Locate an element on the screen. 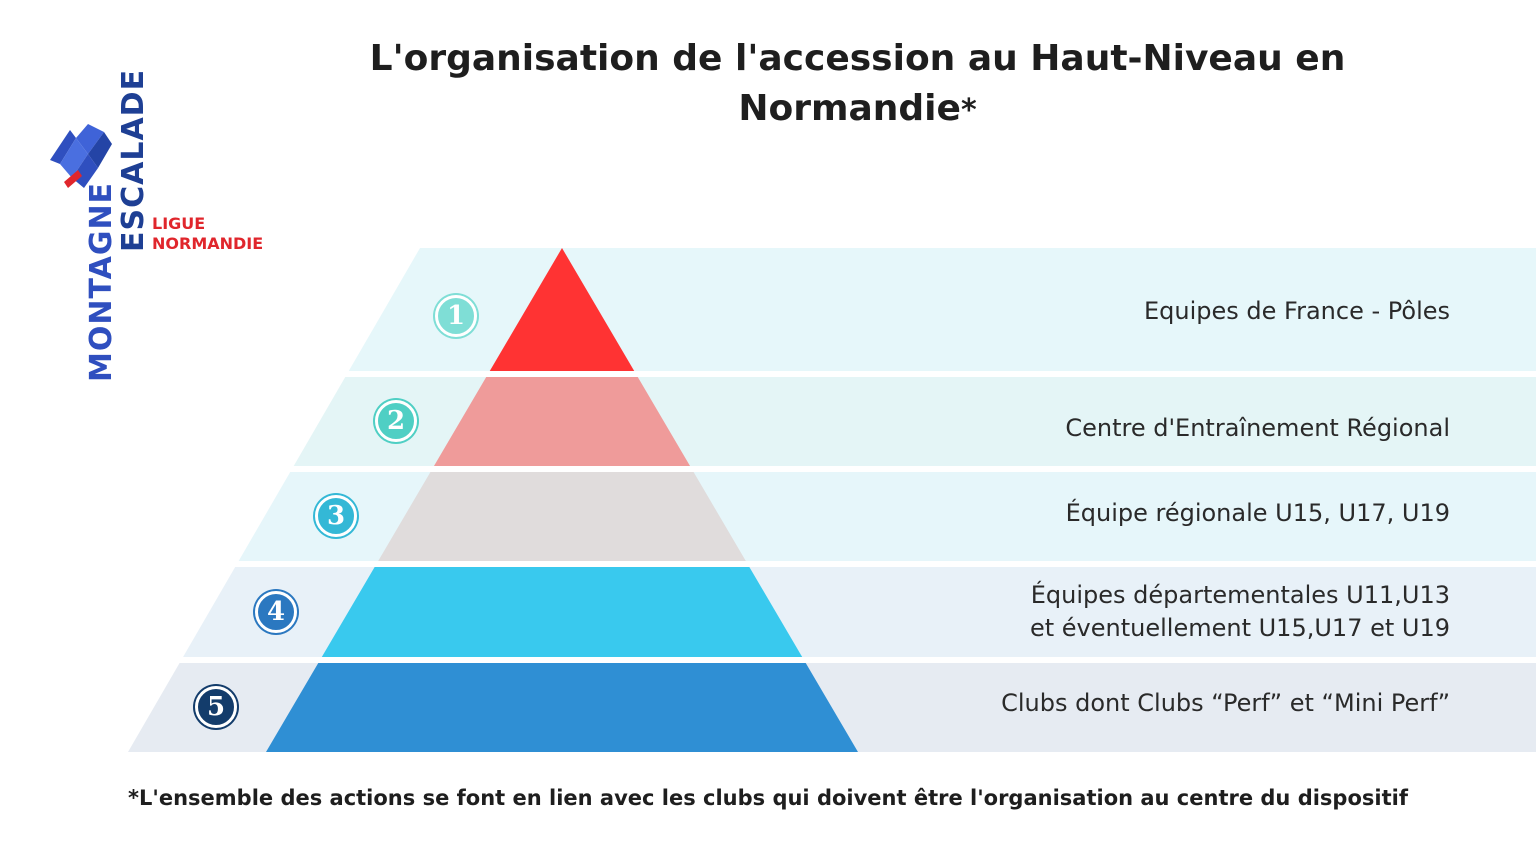  page-title-line-2: Normandie* is located at coordinates (857, 108).